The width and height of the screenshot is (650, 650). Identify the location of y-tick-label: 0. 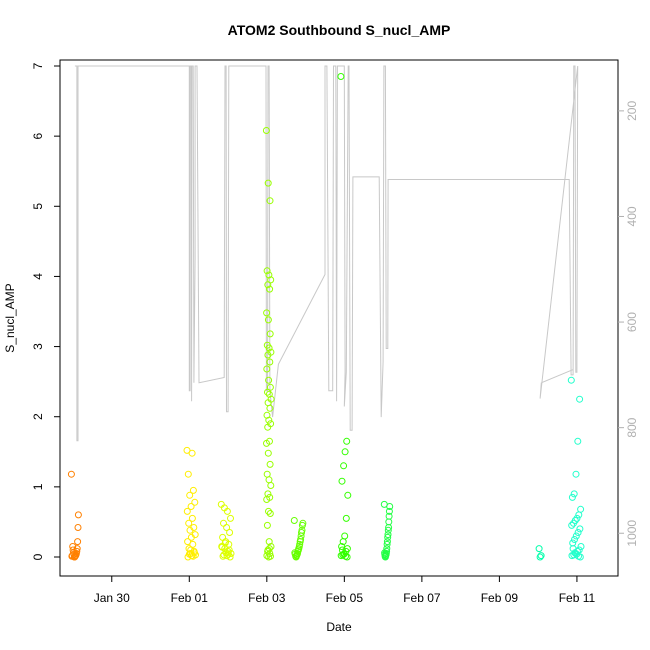
(38, 556).